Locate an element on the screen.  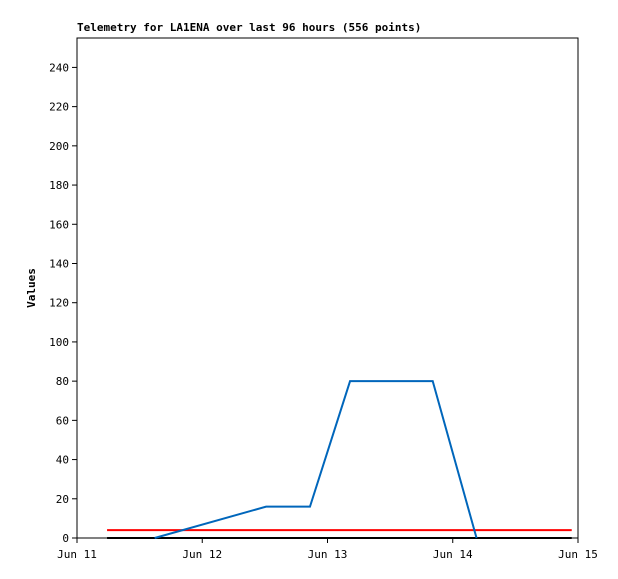
y-tick-label: 160 is located at coordinates (59, 224).